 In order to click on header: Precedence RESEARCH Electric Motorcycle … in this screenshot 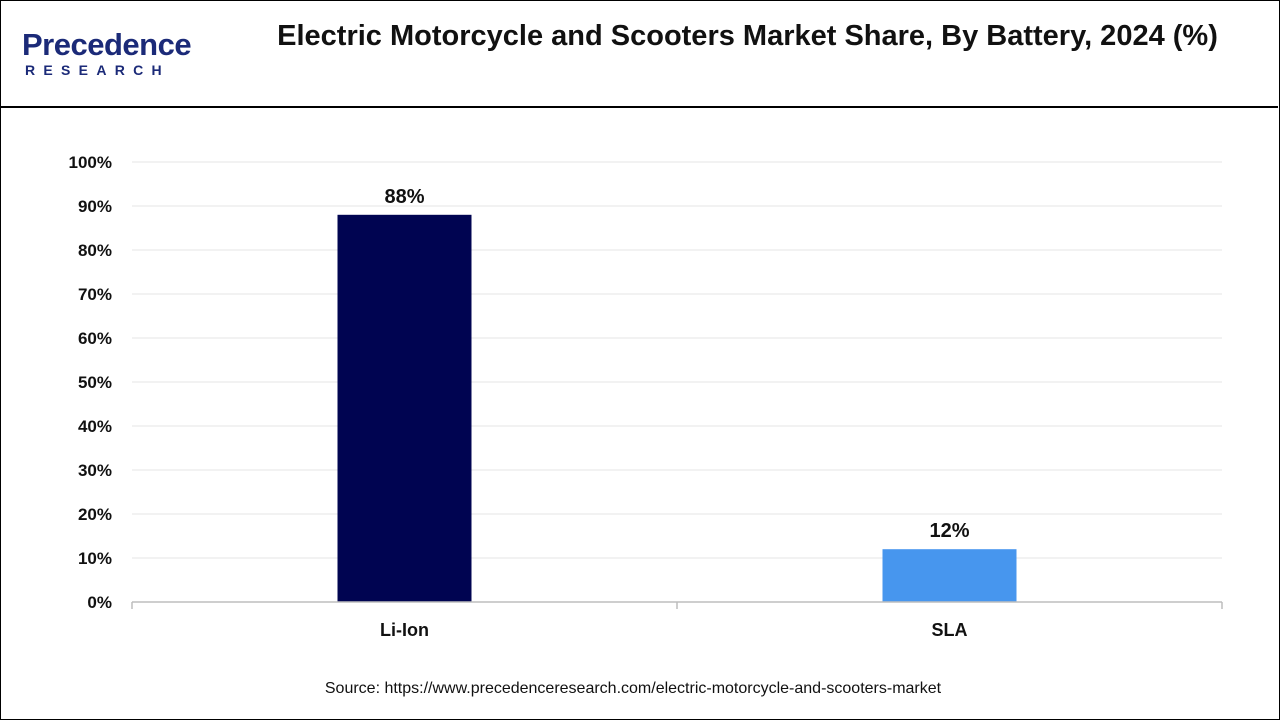, I will do `click(639, 54)`.